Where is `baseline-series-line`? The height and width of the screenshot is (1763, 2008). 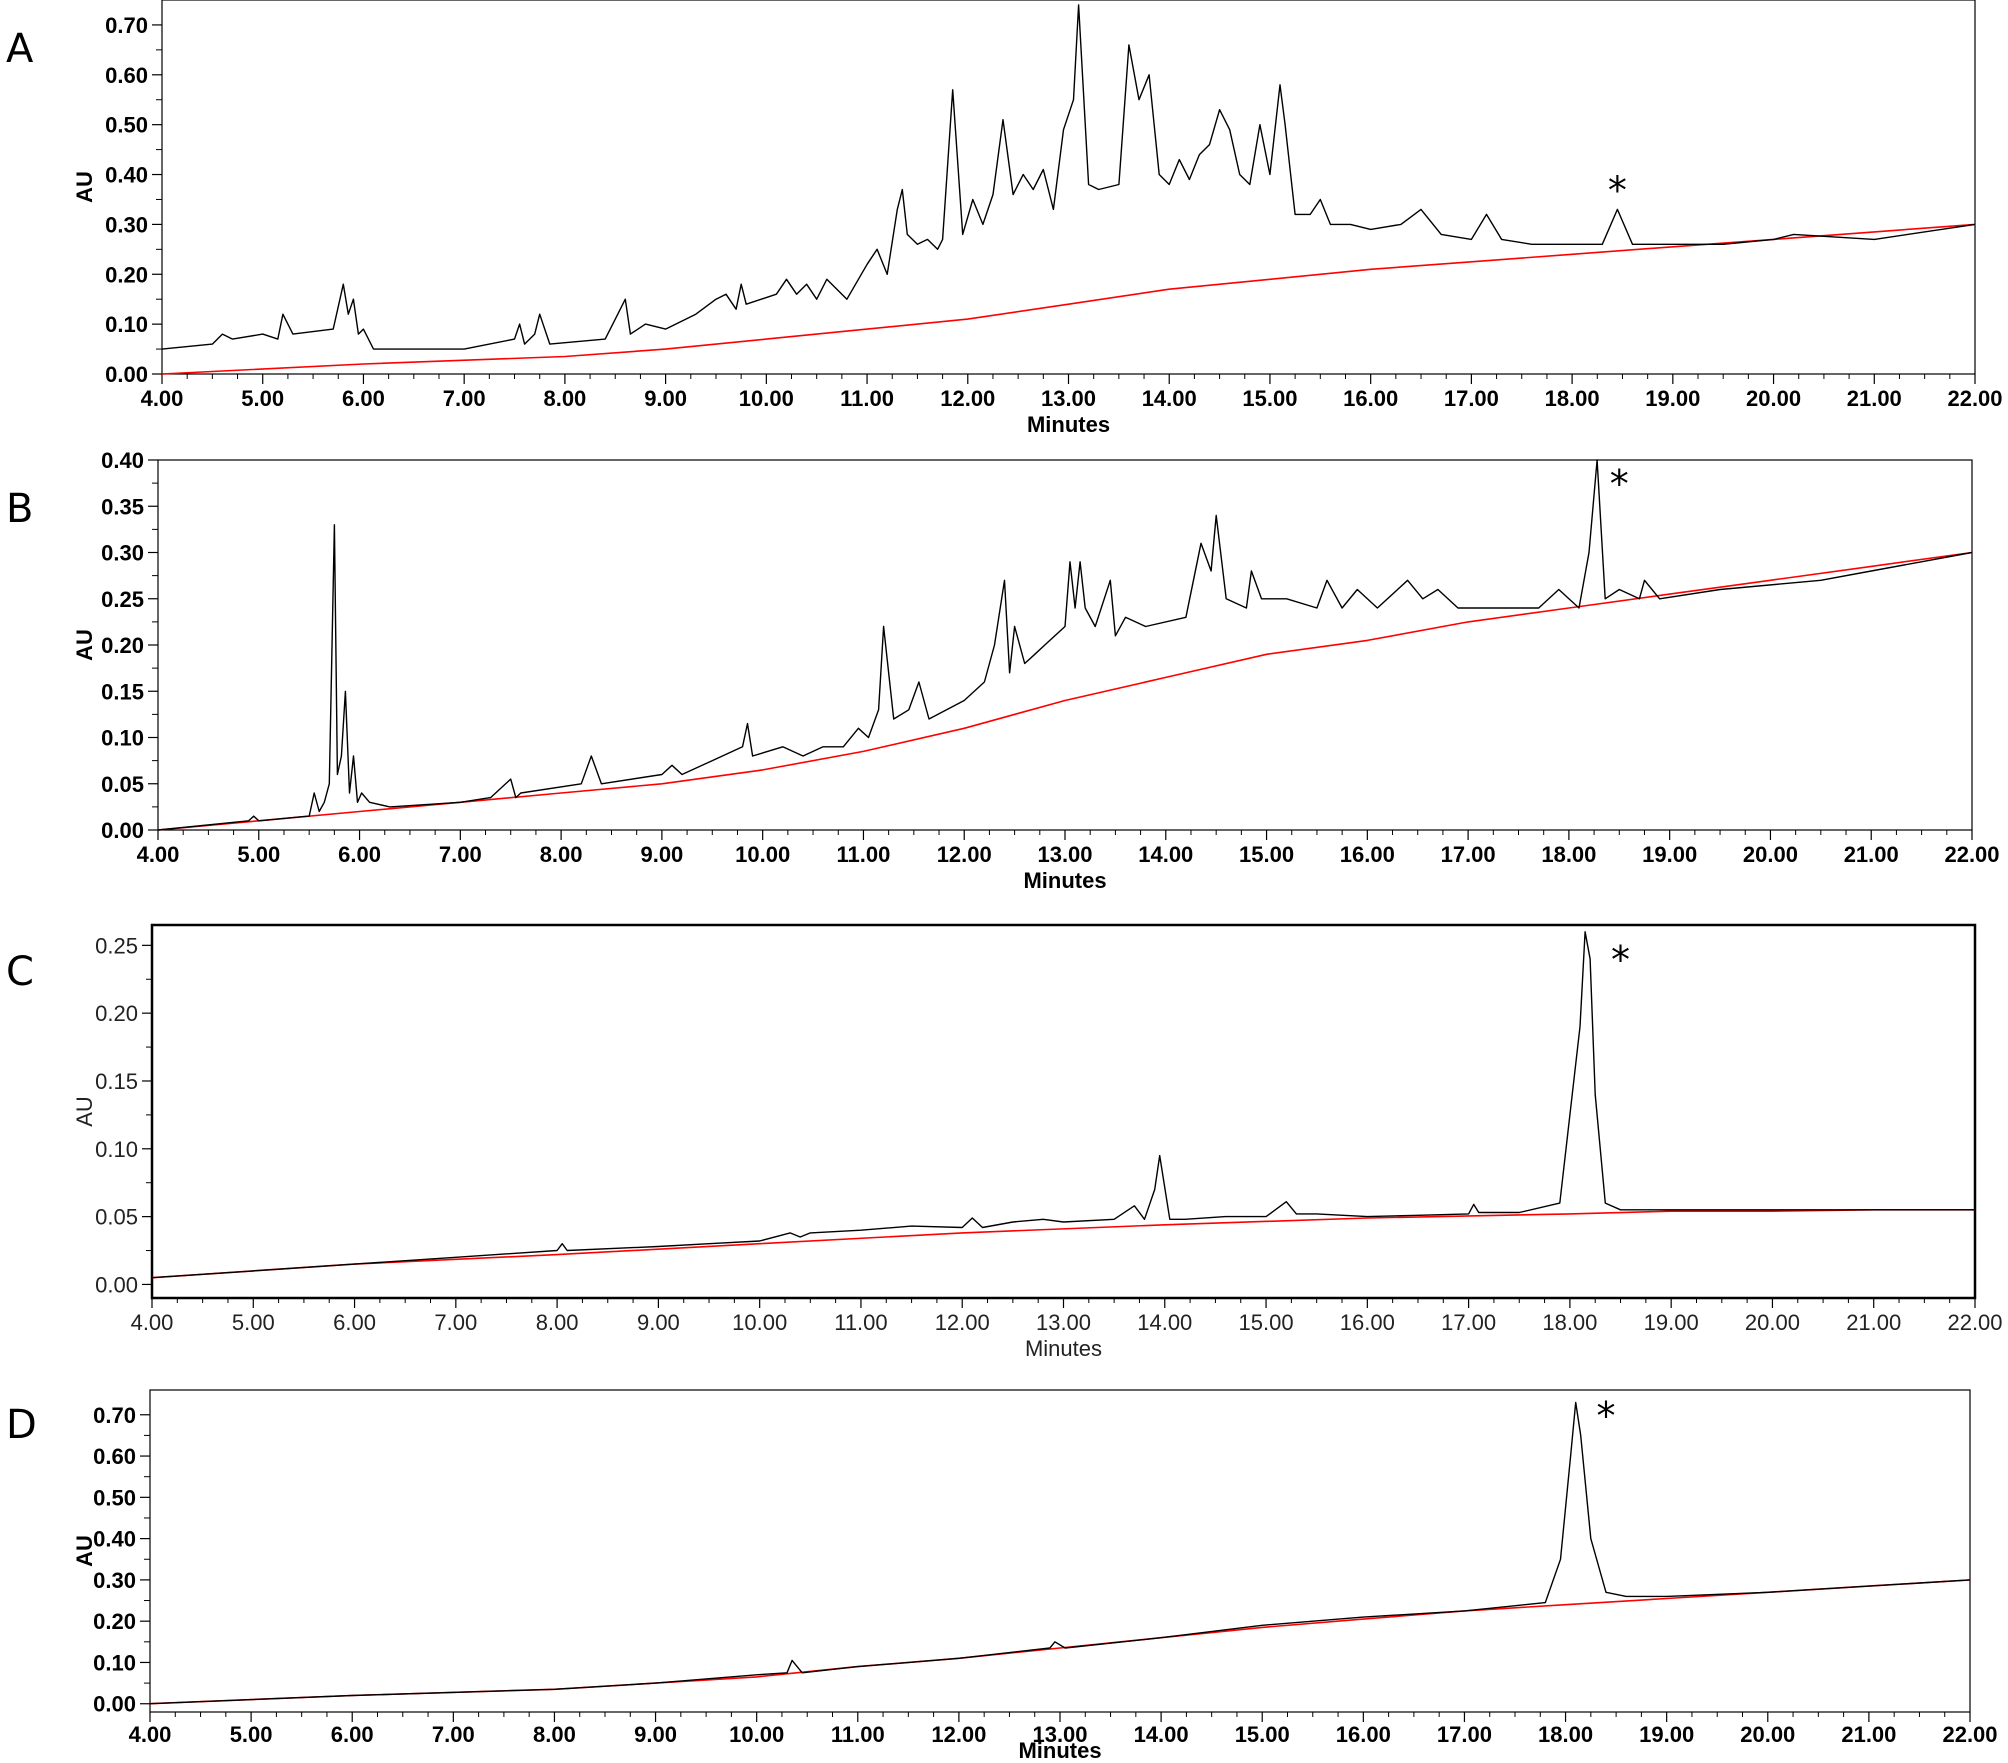
baseline-series-line is located at coordinates (1063, 1244).